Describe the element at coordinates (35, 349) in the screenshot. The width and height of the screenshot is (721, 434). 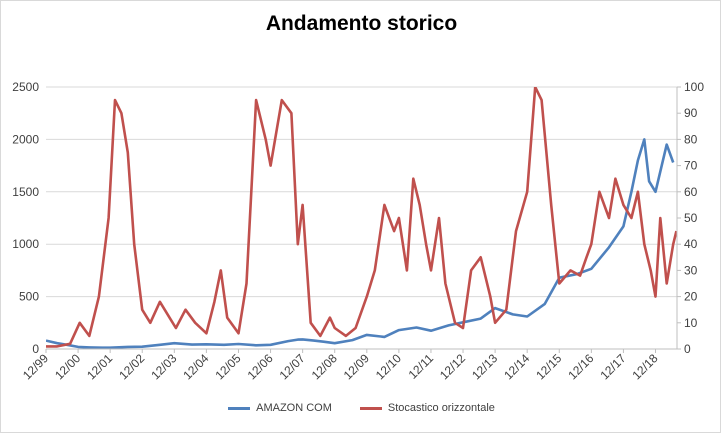
I see `y-left-tick-label: 0` at that location.